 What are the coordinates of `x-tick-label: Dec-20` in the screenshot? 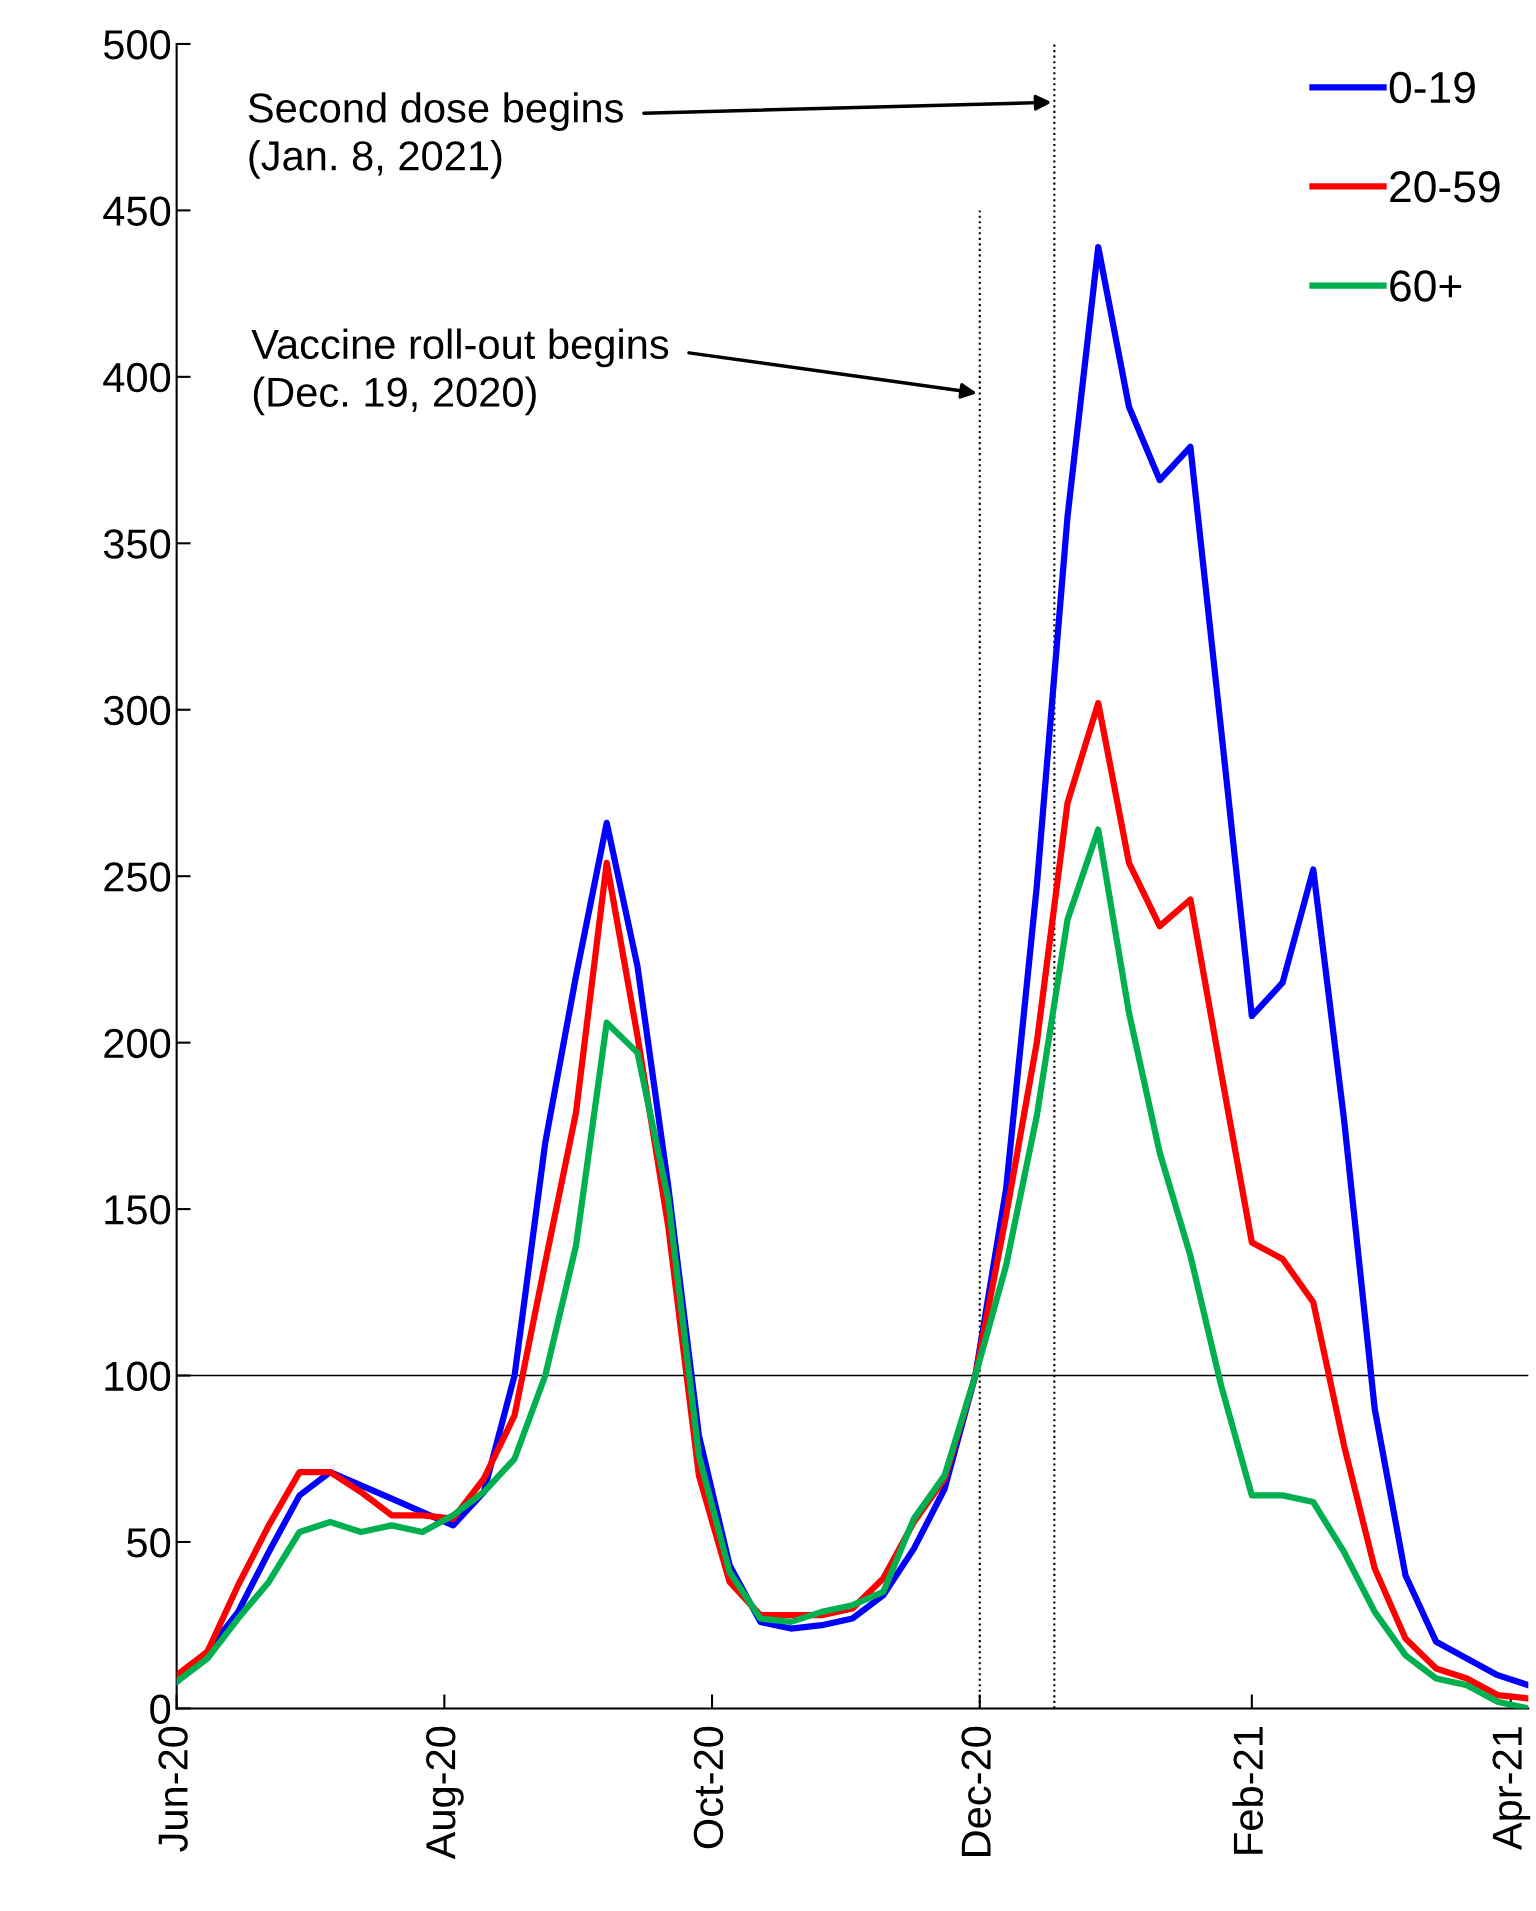 It's located at (976, 1791).